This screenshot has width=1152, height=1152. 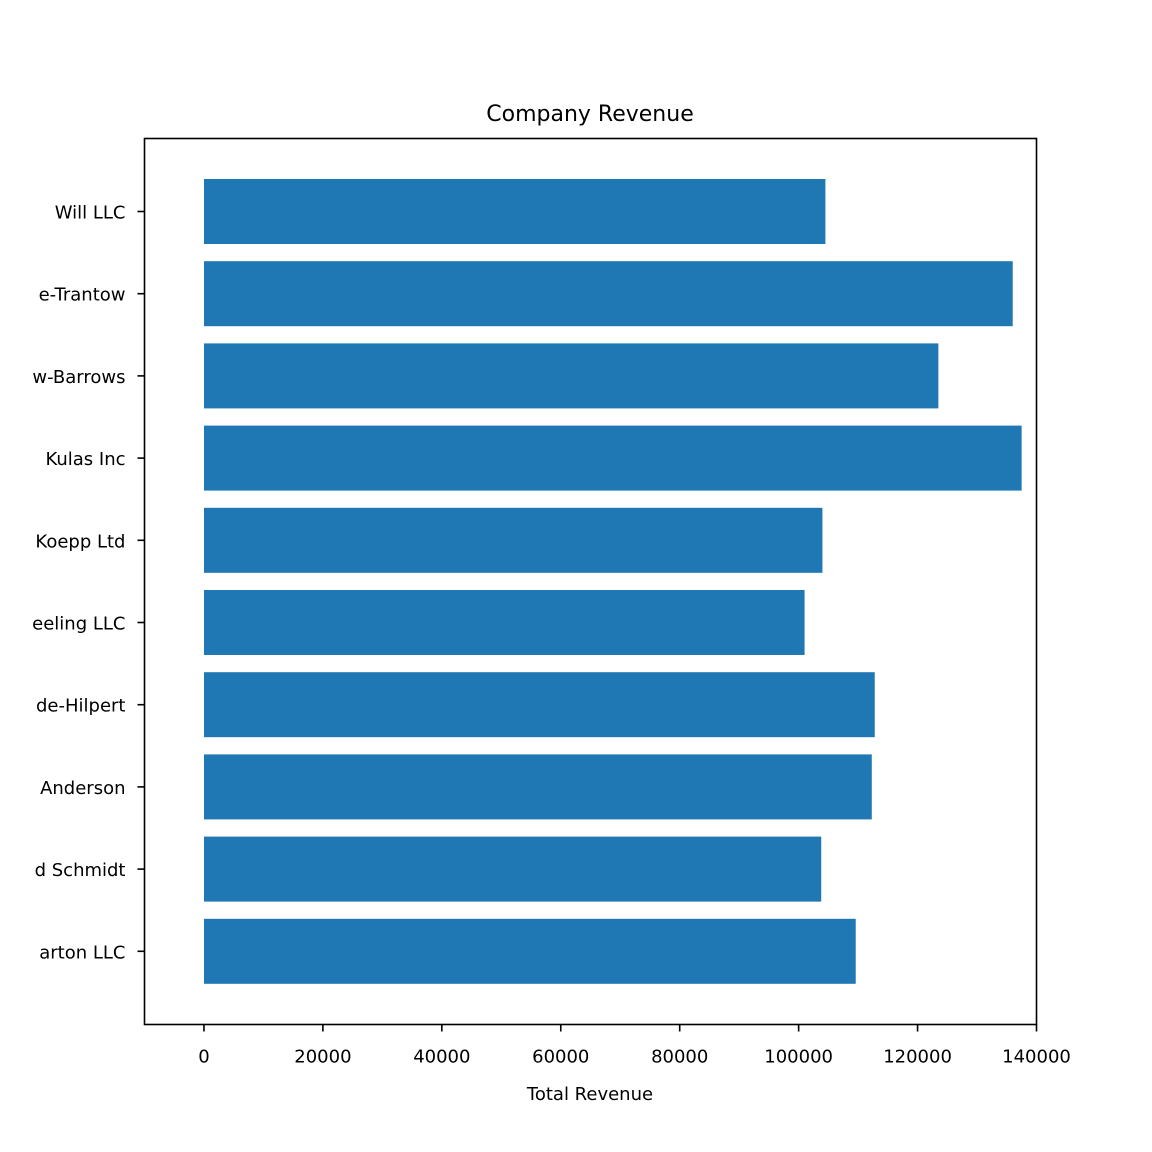 I want to click on x-axis-label: Total Revenue, so click(x=589, y=1094).